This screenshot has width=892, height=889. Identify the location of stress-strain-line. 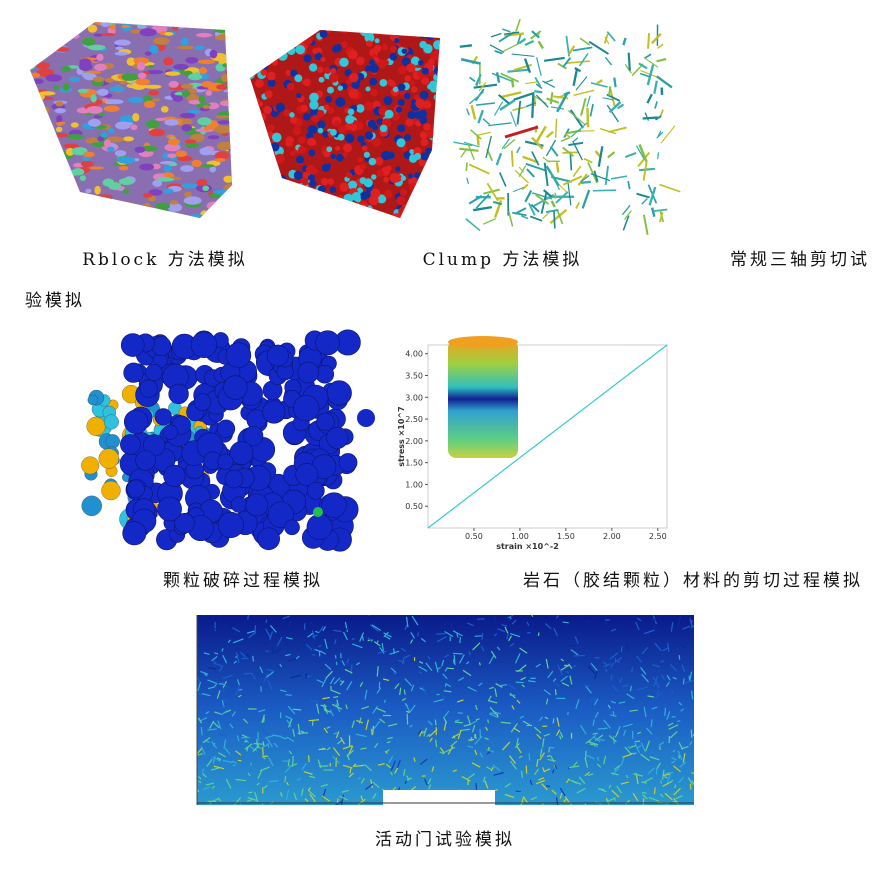
(547, 436).